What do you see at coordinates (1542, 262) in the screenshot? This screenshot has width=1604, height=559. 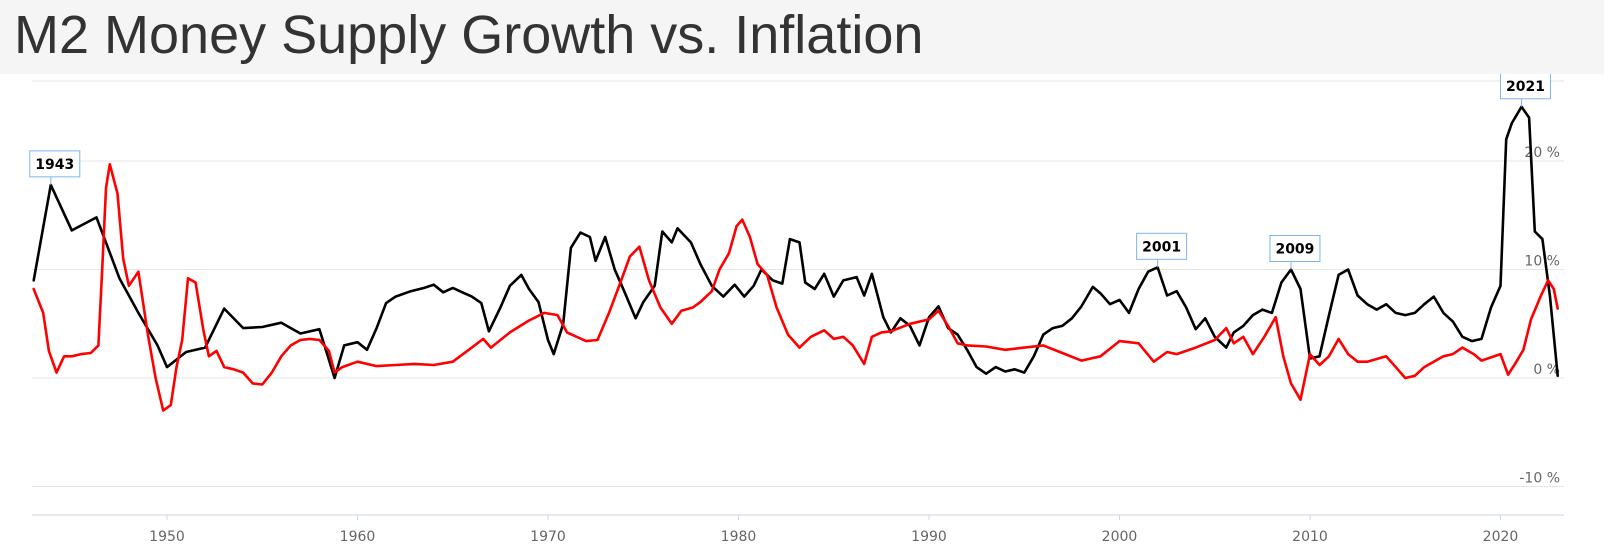 I see `y-tick-label: 10 %` at bounding box center [1542, 262].